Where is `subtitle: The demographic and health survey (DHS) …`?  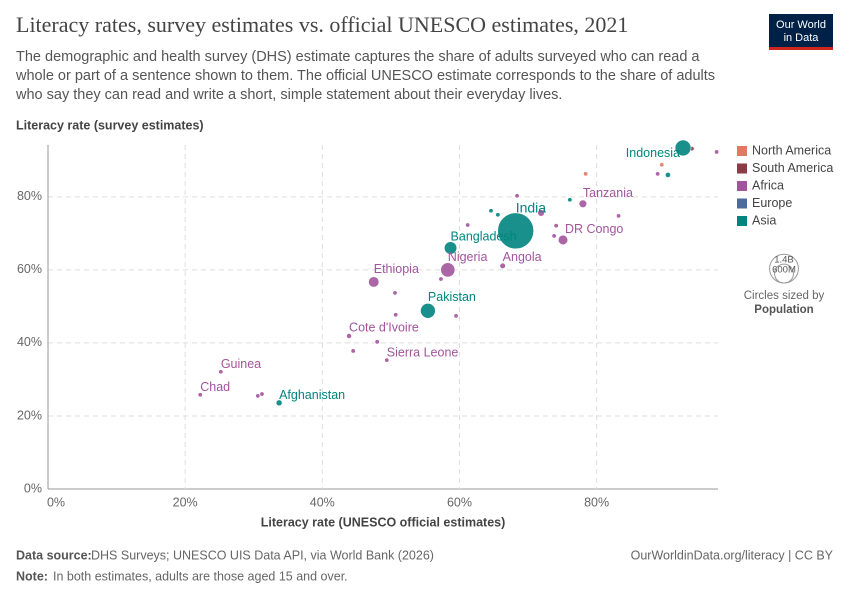 subtitle: The demographic and health survey (DHS) … is located at coordinates (358, 57).